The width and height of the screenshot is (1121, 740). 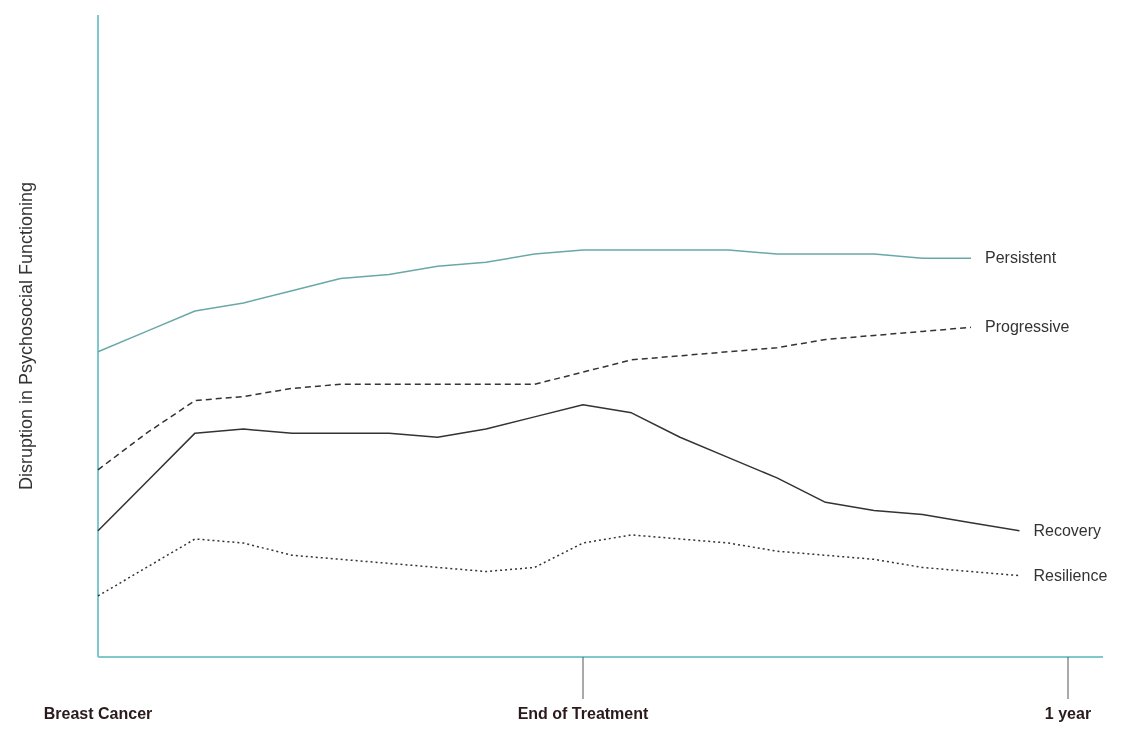 I want to click on x-tick-label: Breast Cancer, so click(x=98, y=713).